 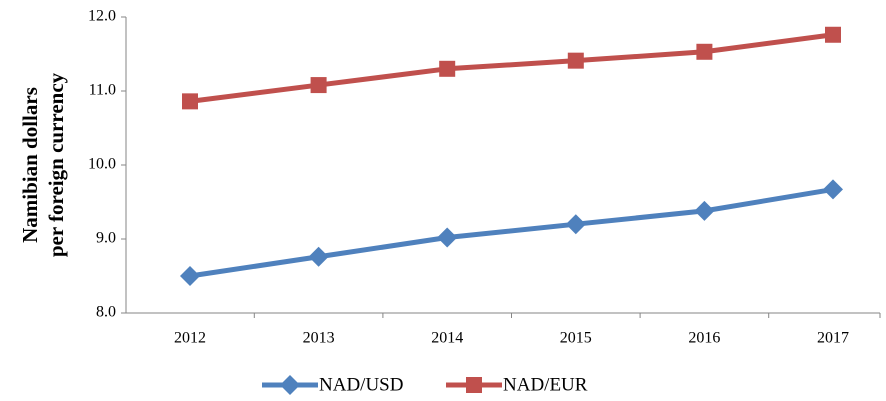 What do you see at coordinates (576, 338) in the screenshot?
I see `x-tick-label: 2015` at bounding box center [576, 338].